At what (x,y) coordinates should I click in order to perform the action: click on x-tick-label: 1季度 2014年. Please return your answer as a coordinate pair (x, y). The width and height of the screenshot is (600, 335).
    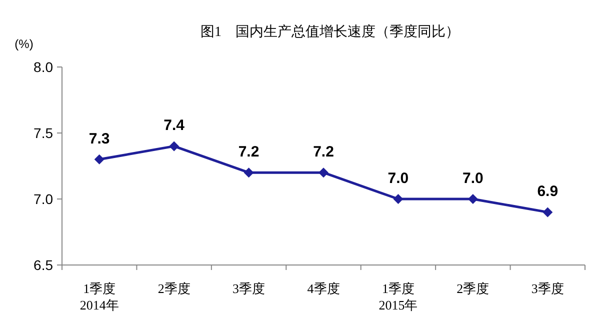
    Looking at the image, I should click on (99, 296).